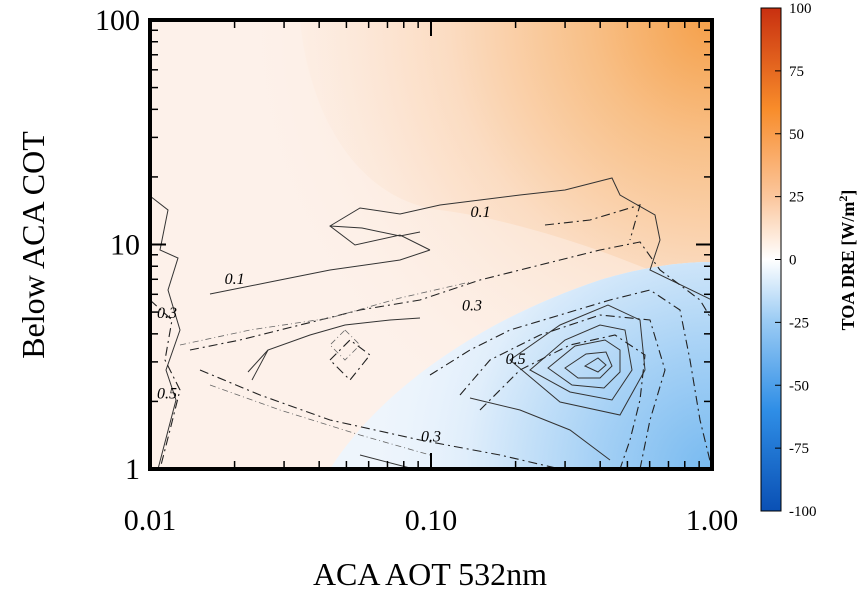 Image resolution: width=860 pixels, height=596 pixels. What do you see at coordinates (803, 512) in the screenshot?
I see `colorbar-tick-label: -100` at bounding box center [803, 512].